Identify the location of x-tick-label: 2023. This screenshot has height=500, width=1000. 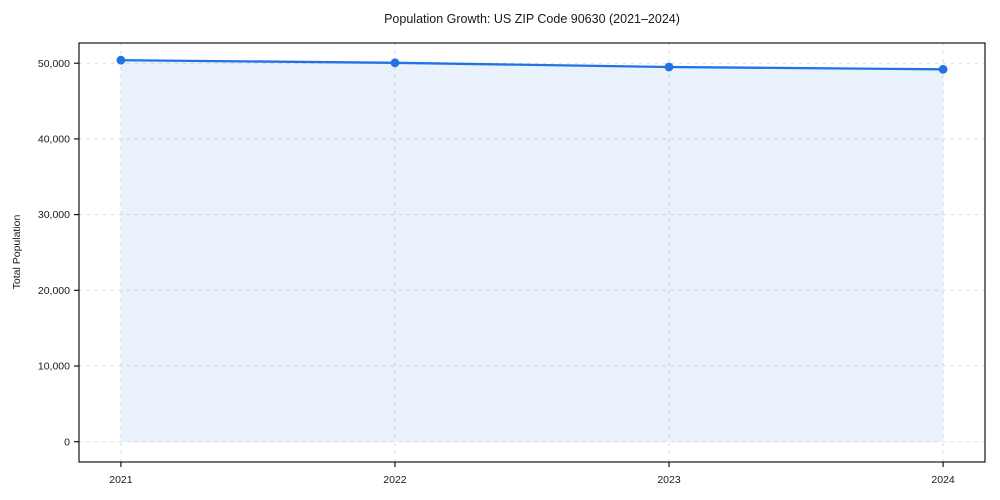
(669, 480).